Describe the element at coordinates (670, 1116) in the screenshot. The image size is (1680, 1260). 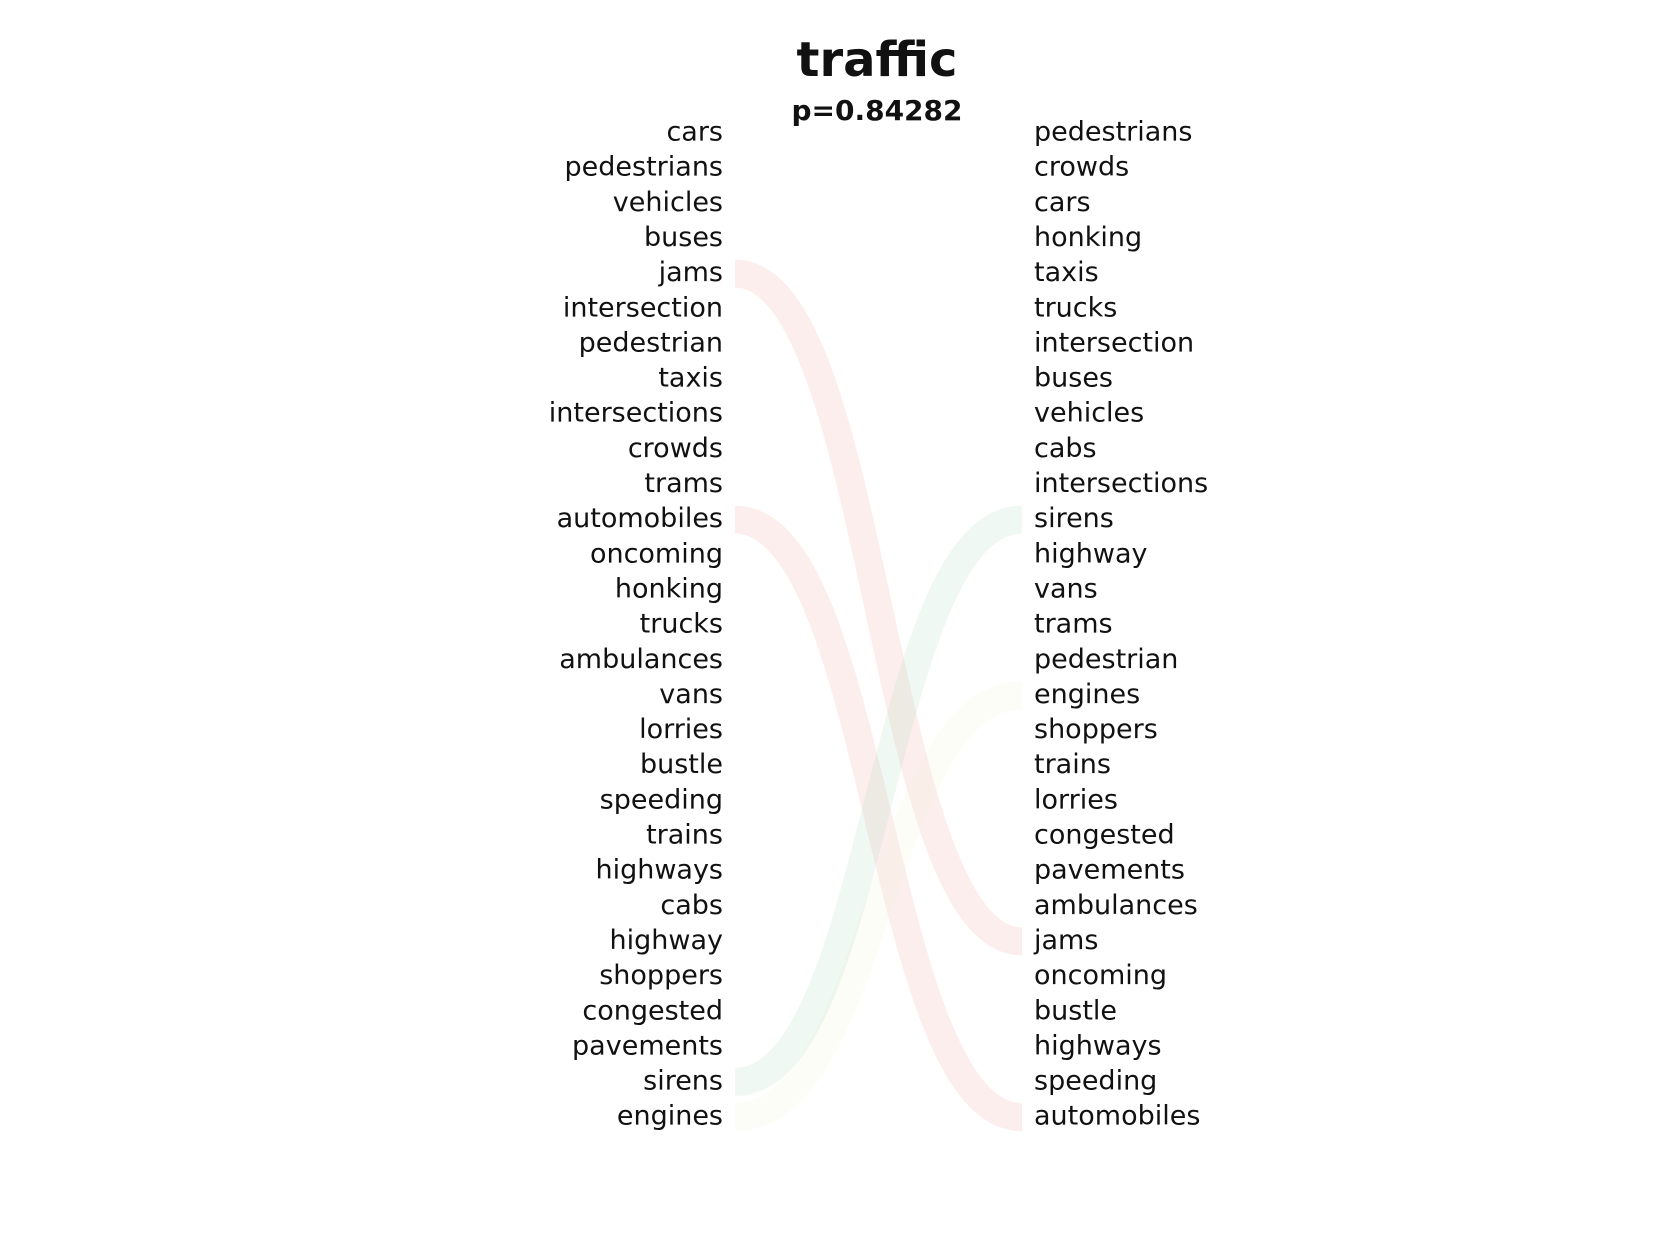
I see `left-label-engines: engines` at that location.